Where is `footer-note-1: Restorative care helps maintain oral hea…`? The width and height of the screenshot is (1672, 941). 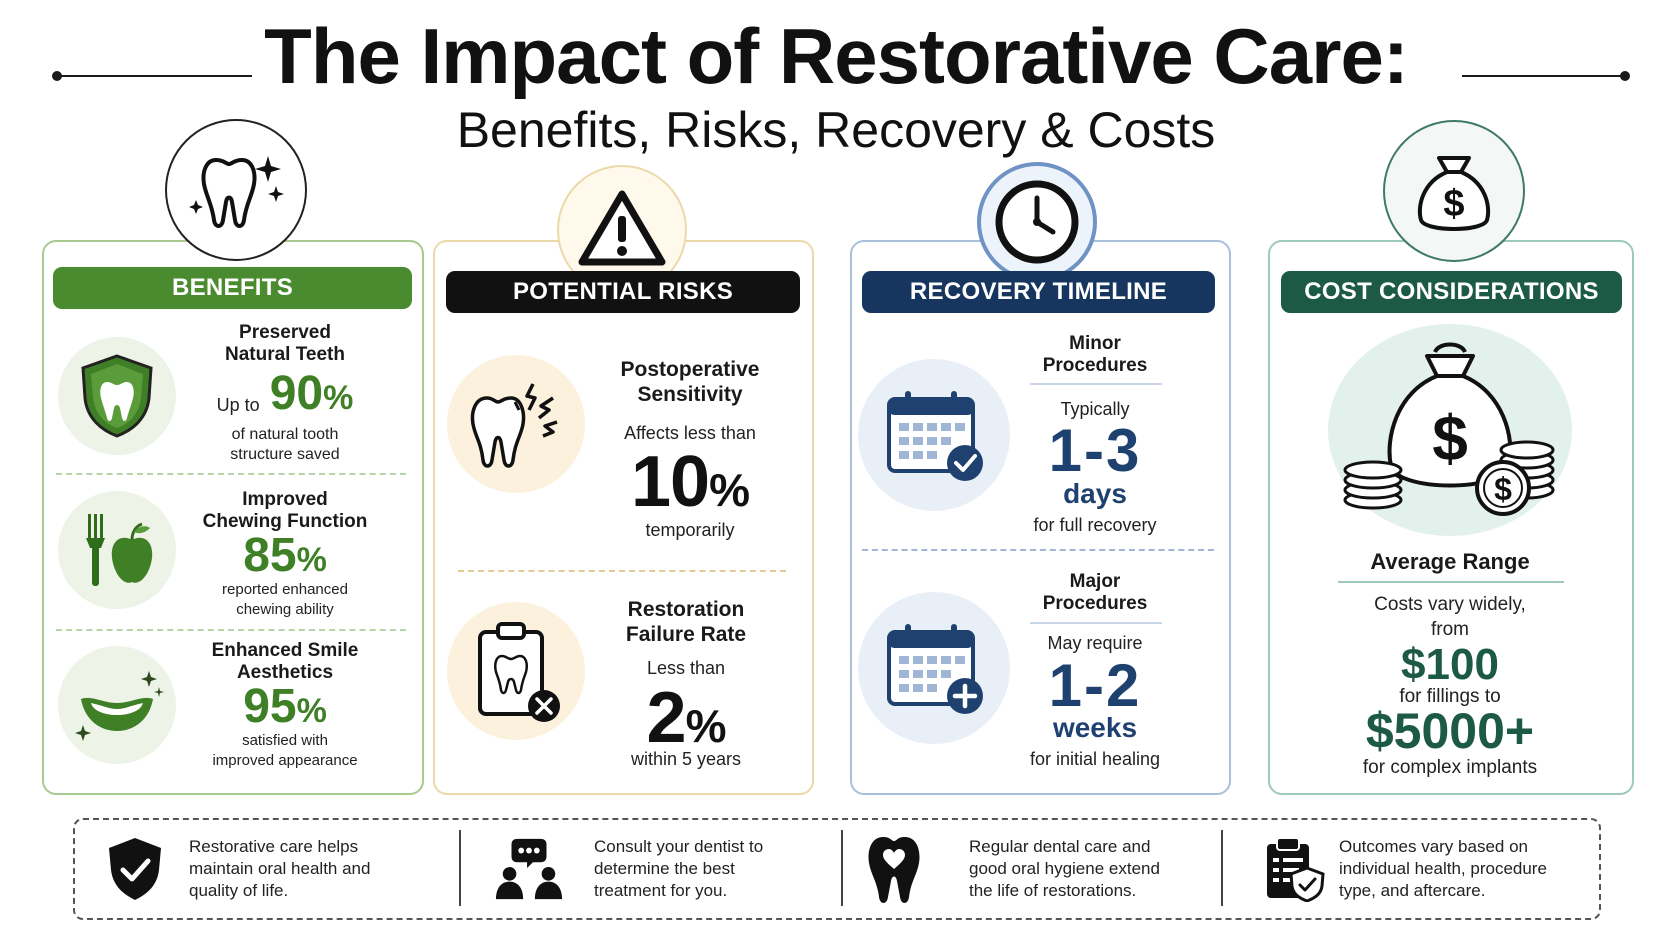 footer-note-1: Restorative care helps maintain oral hea… is located at coordinates (280, 868).